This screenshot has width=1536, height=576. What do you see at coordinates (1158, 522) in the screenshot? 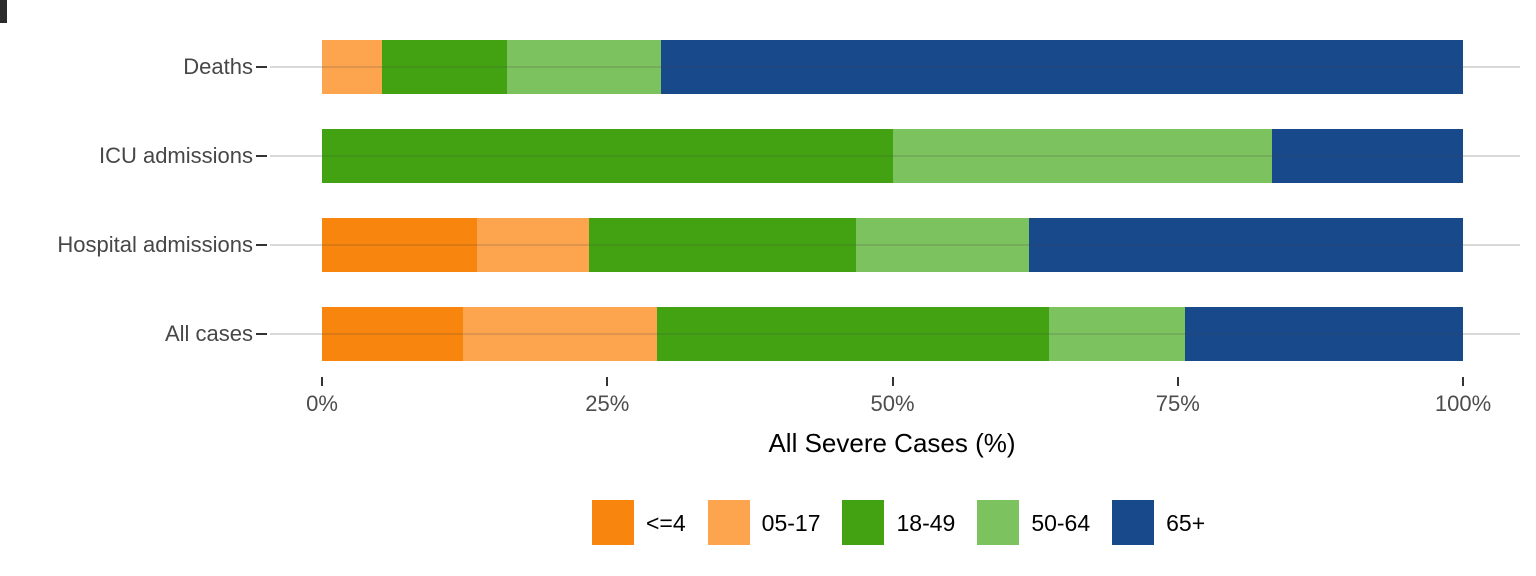
I see `legend-item: 65+` at bounding box center [1158, 522].